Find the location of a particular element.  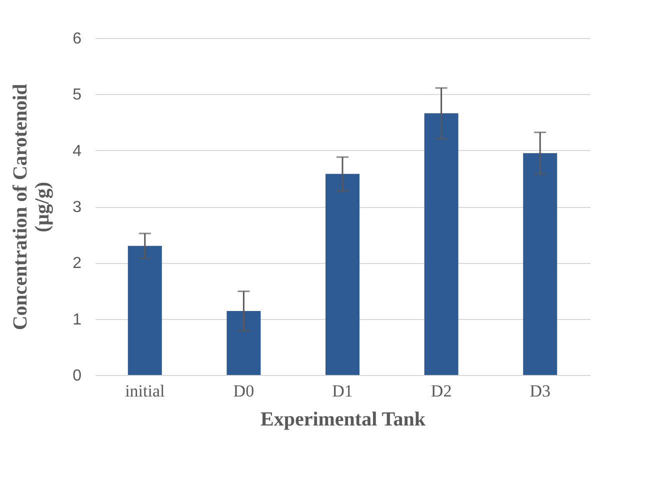

y-axis-title: Concentration of Carotenoid (µg/g) is located at coordinates (32, 207).